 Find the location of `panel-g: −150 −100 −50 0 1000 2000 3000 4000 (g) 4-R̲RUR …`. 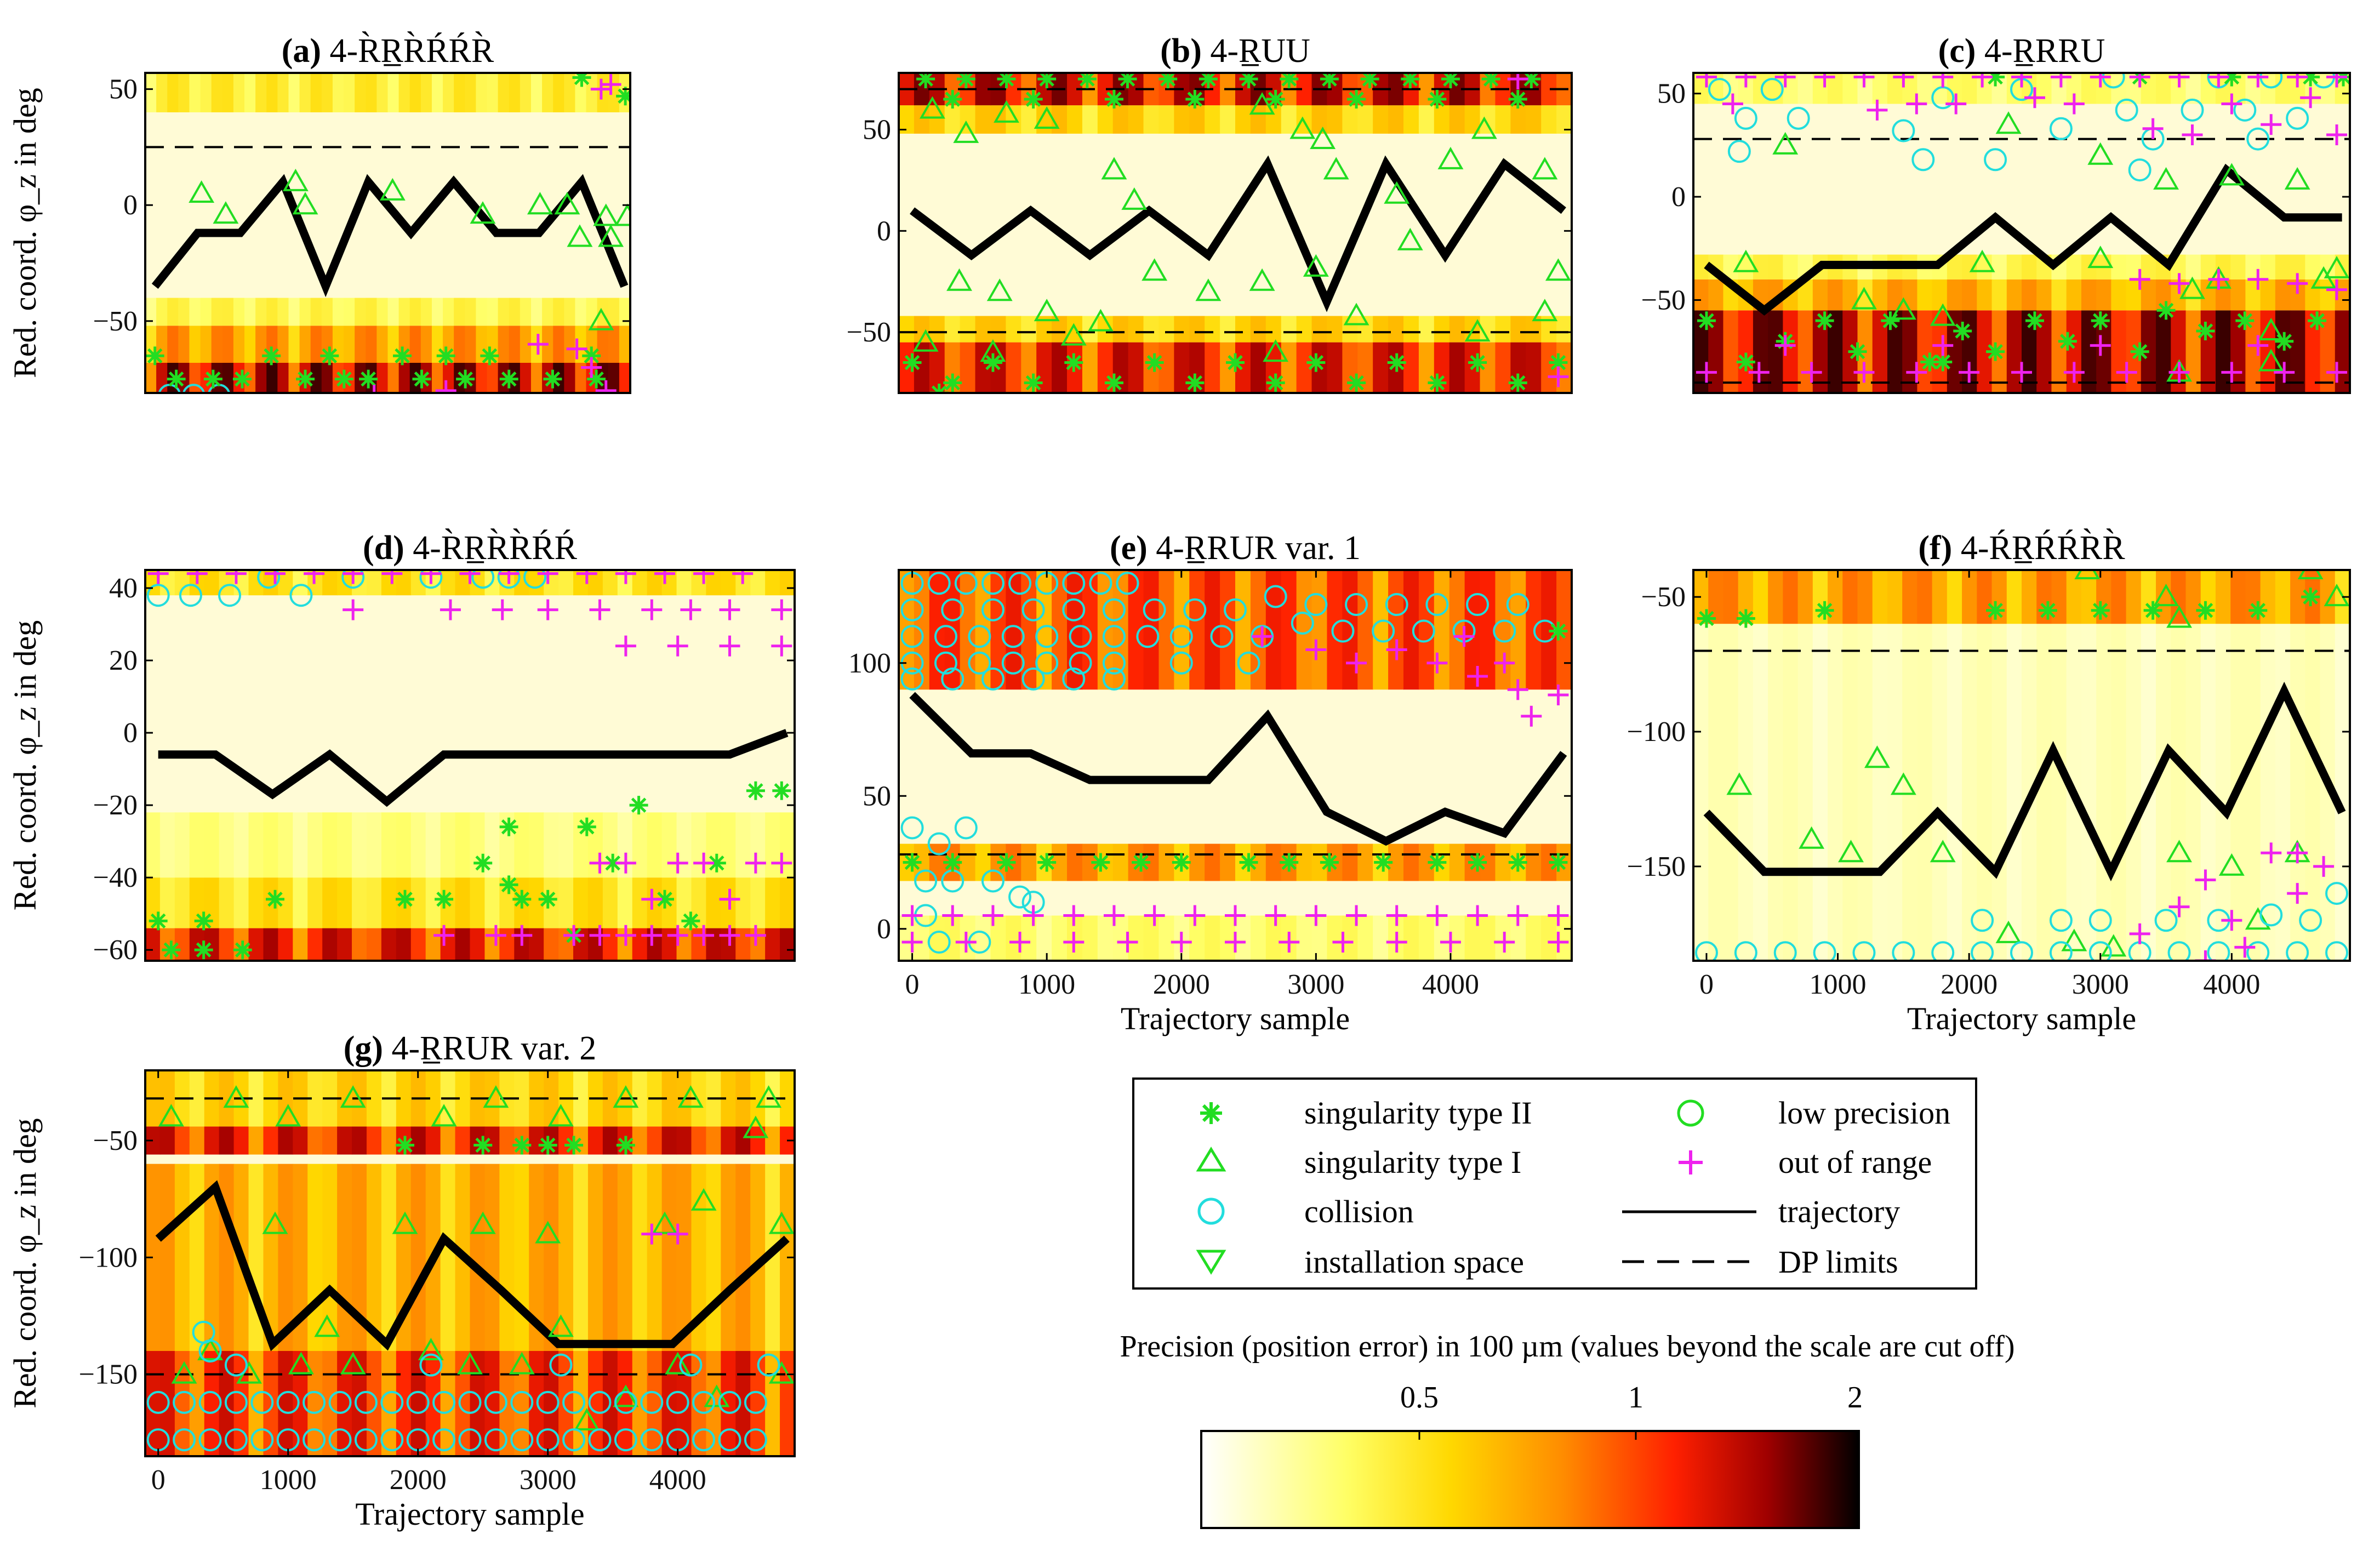

panel-g: −150 −100 −50 0 1000 2000 3000 4000 (g) 4-R̲RUR … is located at coordinates (401, 1281).